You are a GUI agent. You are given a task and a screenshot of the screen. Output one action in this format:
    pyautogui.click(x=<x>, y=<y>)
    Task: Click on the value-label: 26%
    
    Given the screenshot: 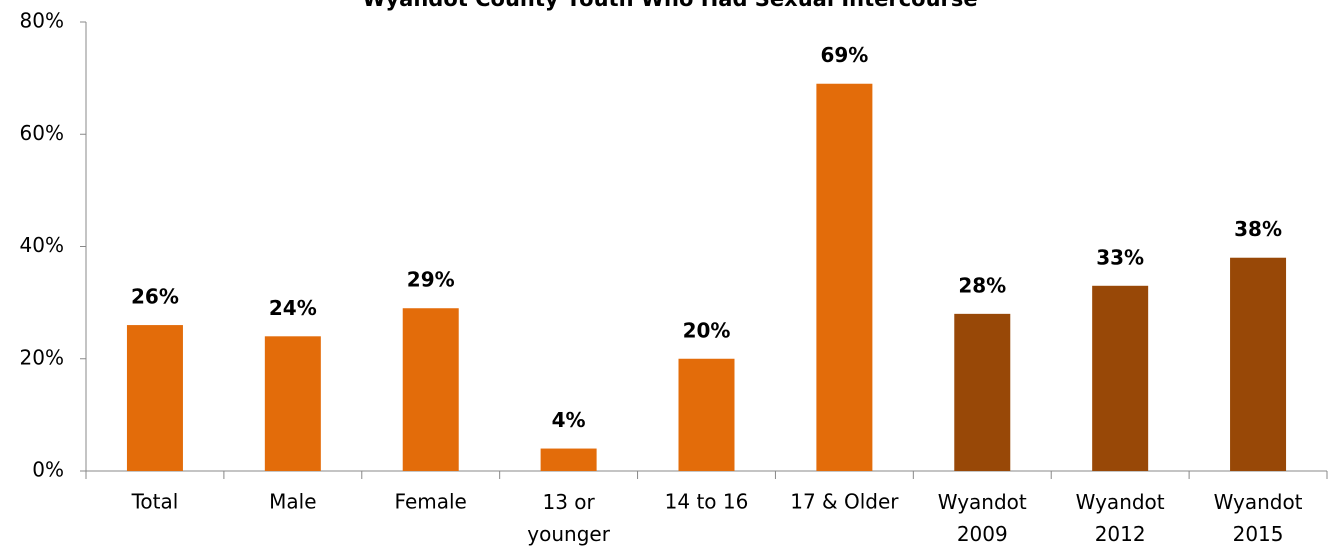 What is the action you would take?
    pyautogui.click(x=155, y=297)
    